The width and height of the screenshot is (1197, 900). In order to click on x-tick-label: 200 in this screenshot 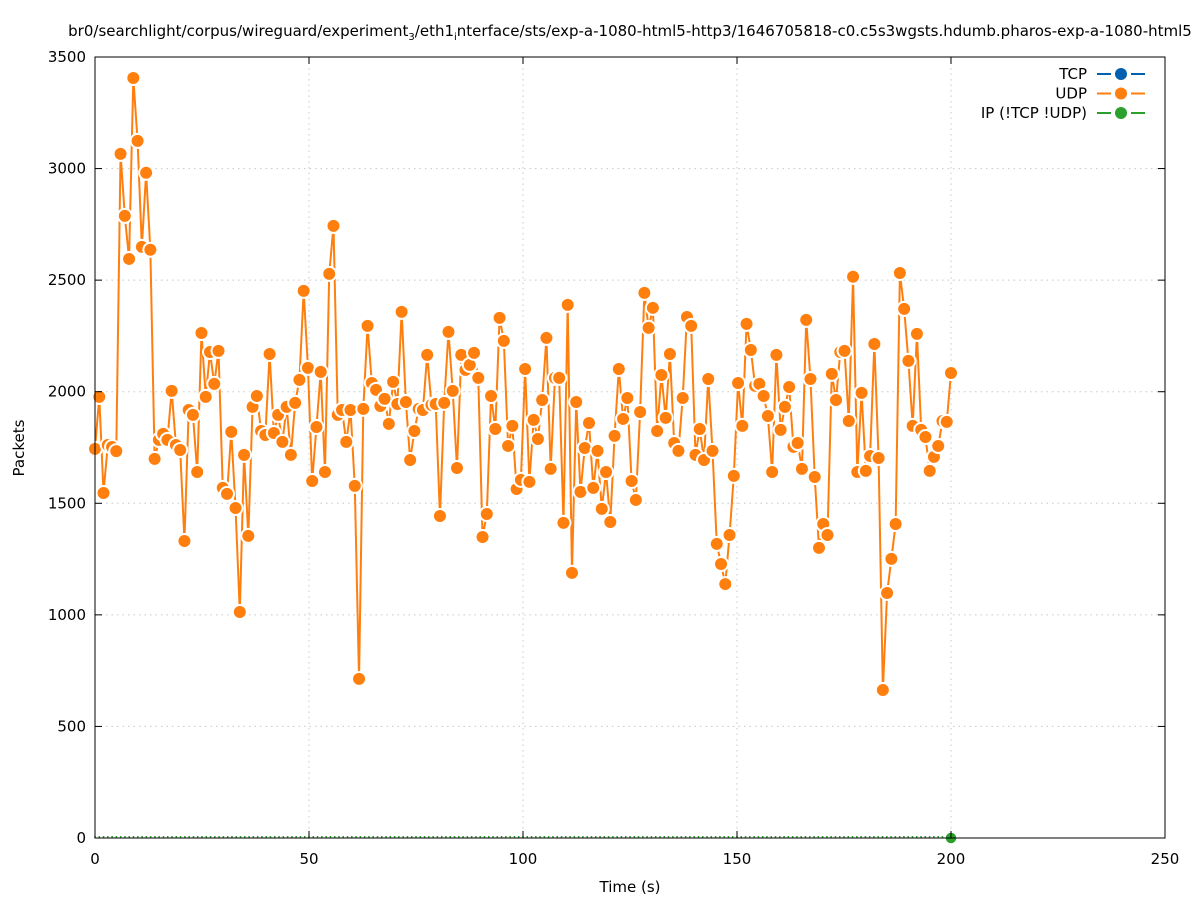, I will do `click(951, 859)`.